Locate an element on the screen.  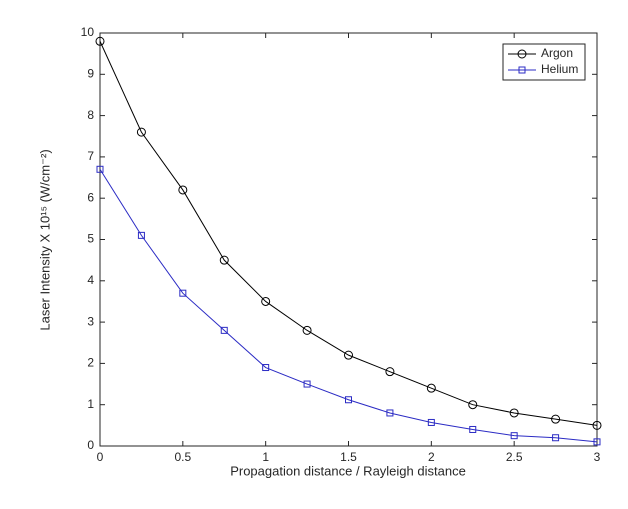
y-tick-label: 9 is located at coordinates (90, 73).